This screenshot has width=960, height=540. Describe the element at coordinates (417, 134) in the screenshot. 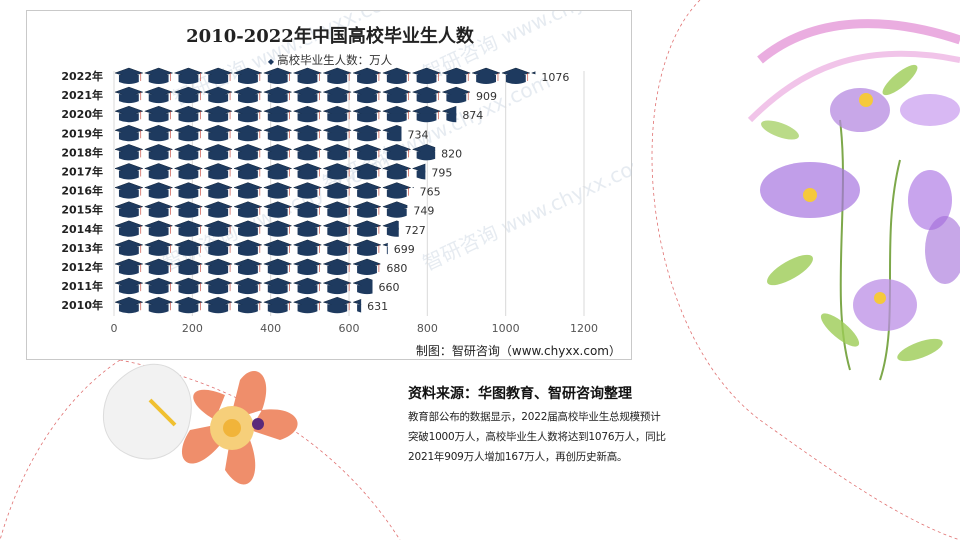

I see `data-label: 734` at that location.